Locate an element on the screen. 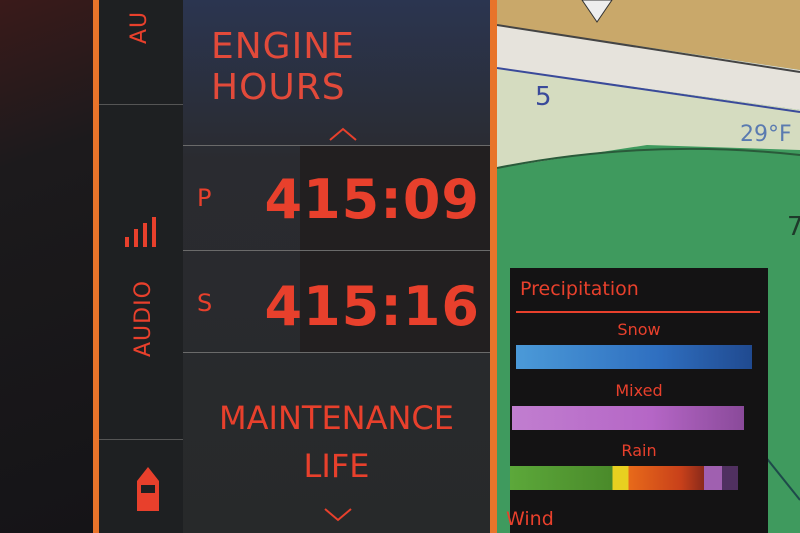 This screenshot has height=533, width=800. sidebar: AU AUDIO is located at coordinates (141, 266).